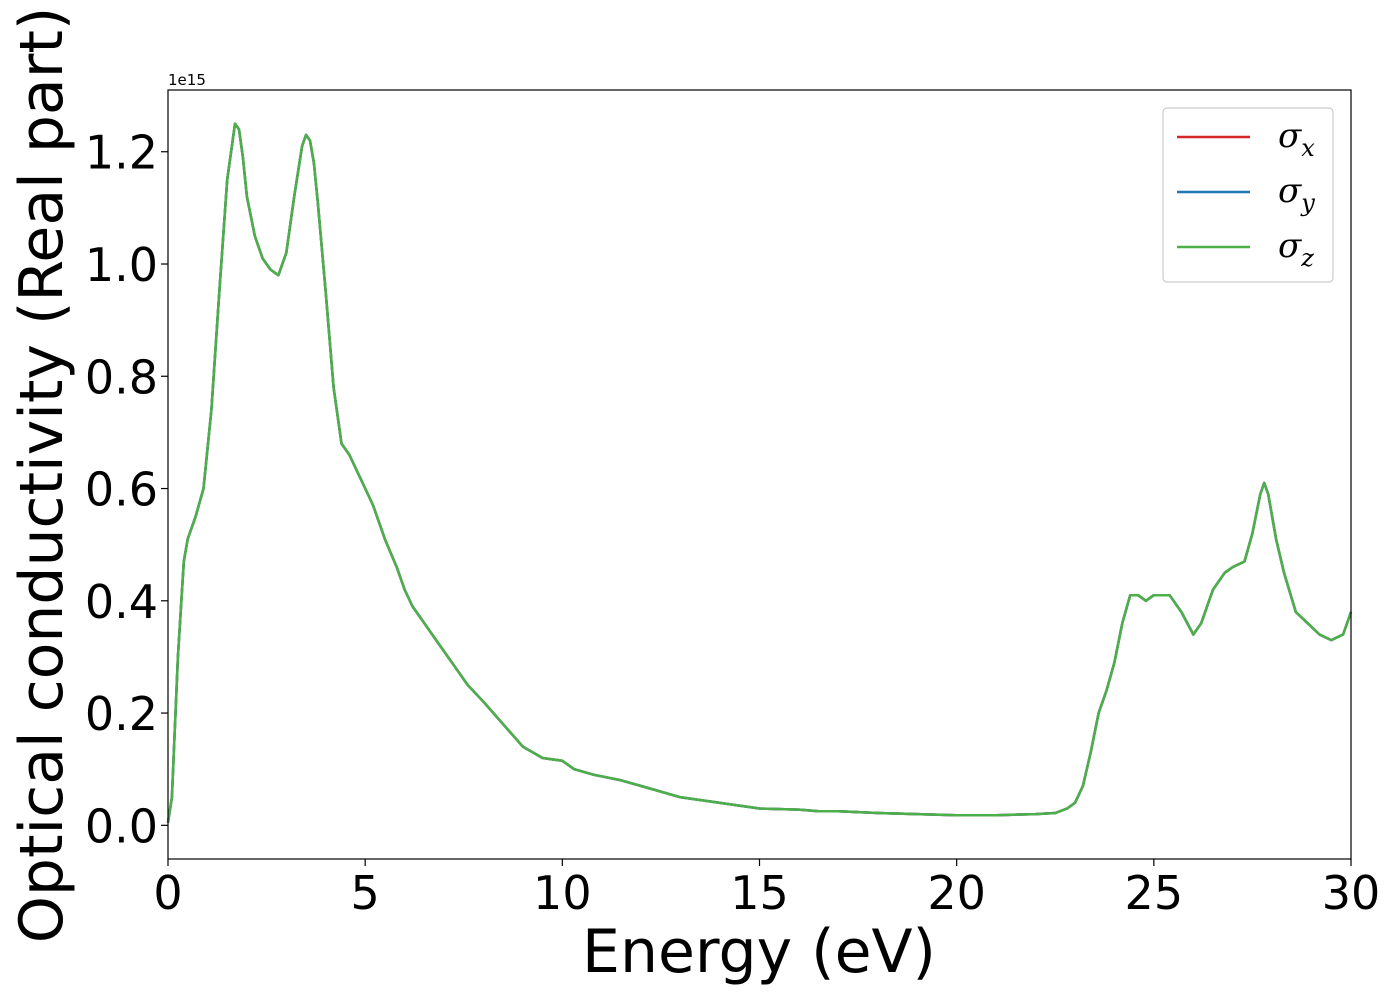 This screenshot has width=1400, height=1000. Describe the element at coordinates (121, 153) in the screenshot. I see `y-tick-label: 1.2` at that location.